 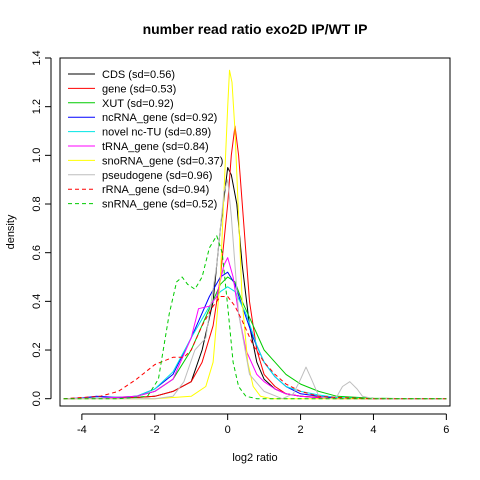 What do you see at coordinates (159, 205) in the screenshot?
I see `legend-label: snRNA_gene (sd=0.52)` at bounding box center [159, 205].